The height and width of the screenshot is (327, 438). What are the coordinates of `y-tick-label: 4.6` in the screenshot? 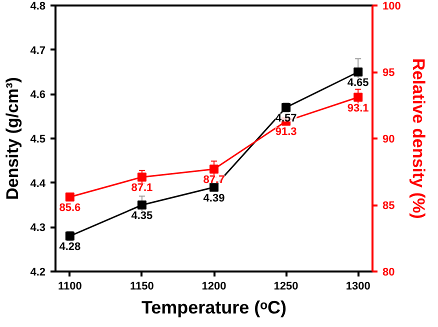 It's located at (38, 95).